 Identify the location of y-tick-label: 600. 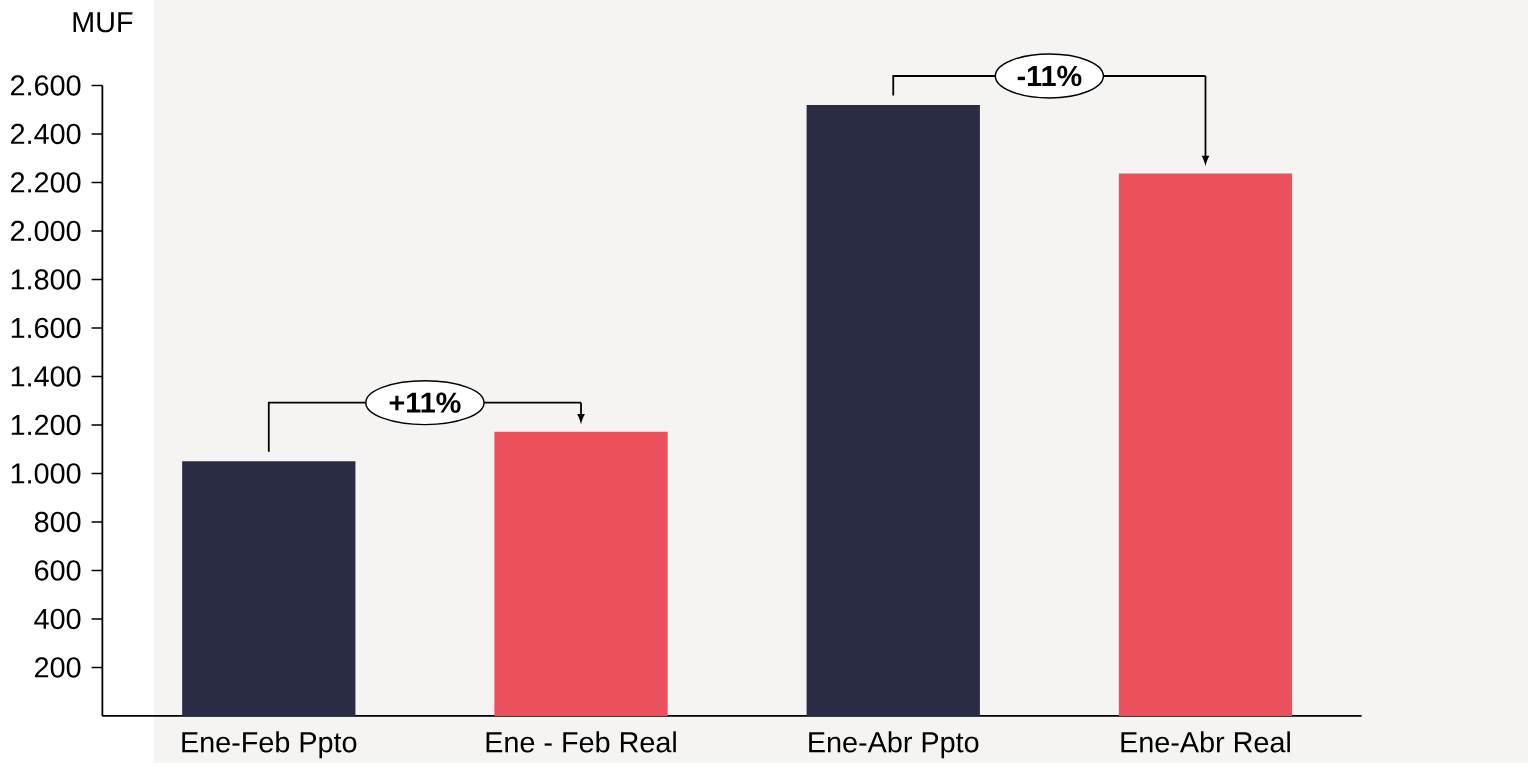
(58, 570).